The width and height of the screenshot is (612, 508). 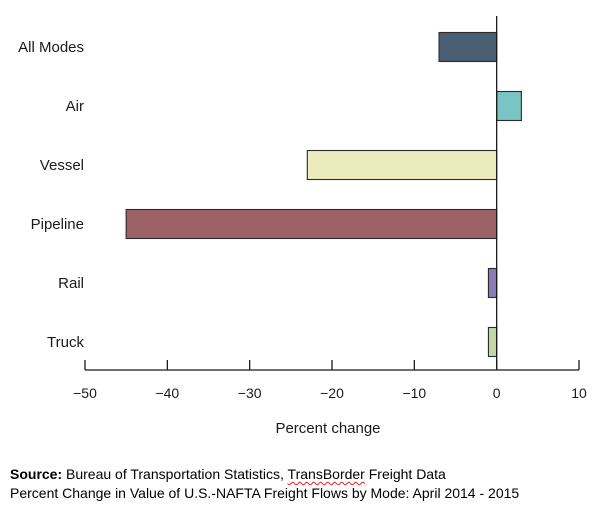 What do you see at coordinates (65, 342) in the screenshot?
I see `category-label-truck: Truck` at bounding box center [65, 342].